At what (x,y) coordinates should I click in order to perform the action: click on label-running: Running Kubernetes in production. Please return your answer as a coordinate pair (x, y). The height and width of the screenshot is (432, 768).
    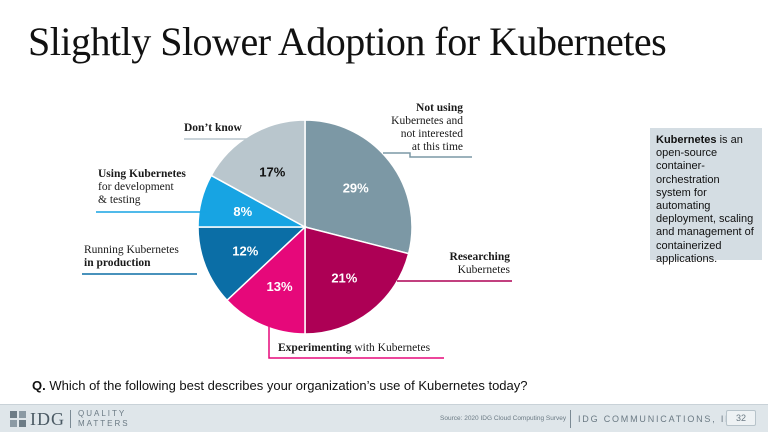
    Looking at the image, I should click on (131, 256).